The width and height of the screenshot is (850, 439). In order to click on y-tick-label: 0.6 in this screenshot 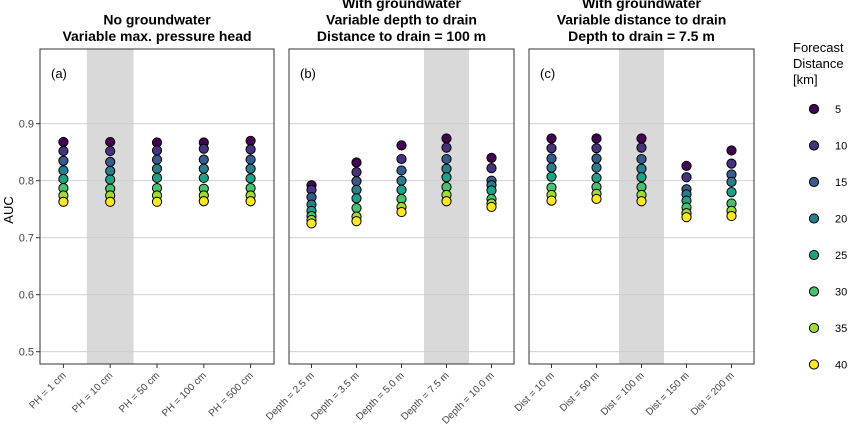, I will do `click(26, 296)`.